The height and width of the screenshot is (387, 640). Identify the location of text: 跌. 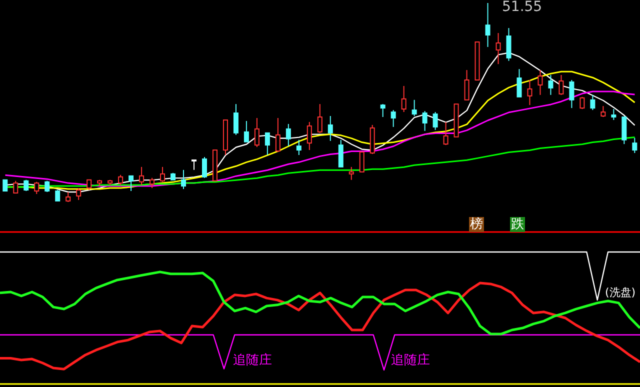
(517, 224).